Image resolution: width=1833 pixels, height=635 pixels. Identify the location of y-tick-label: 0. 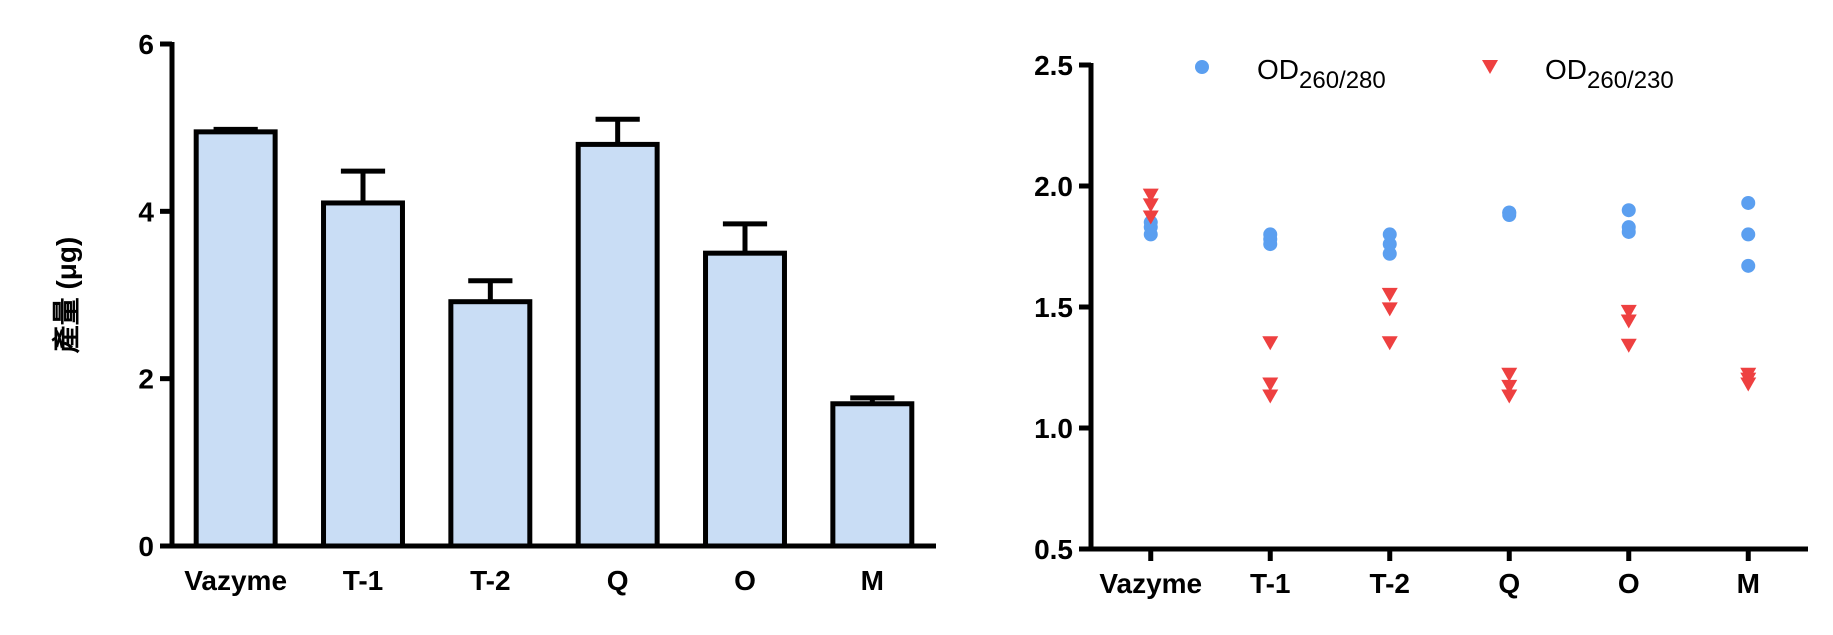
(146, 546).